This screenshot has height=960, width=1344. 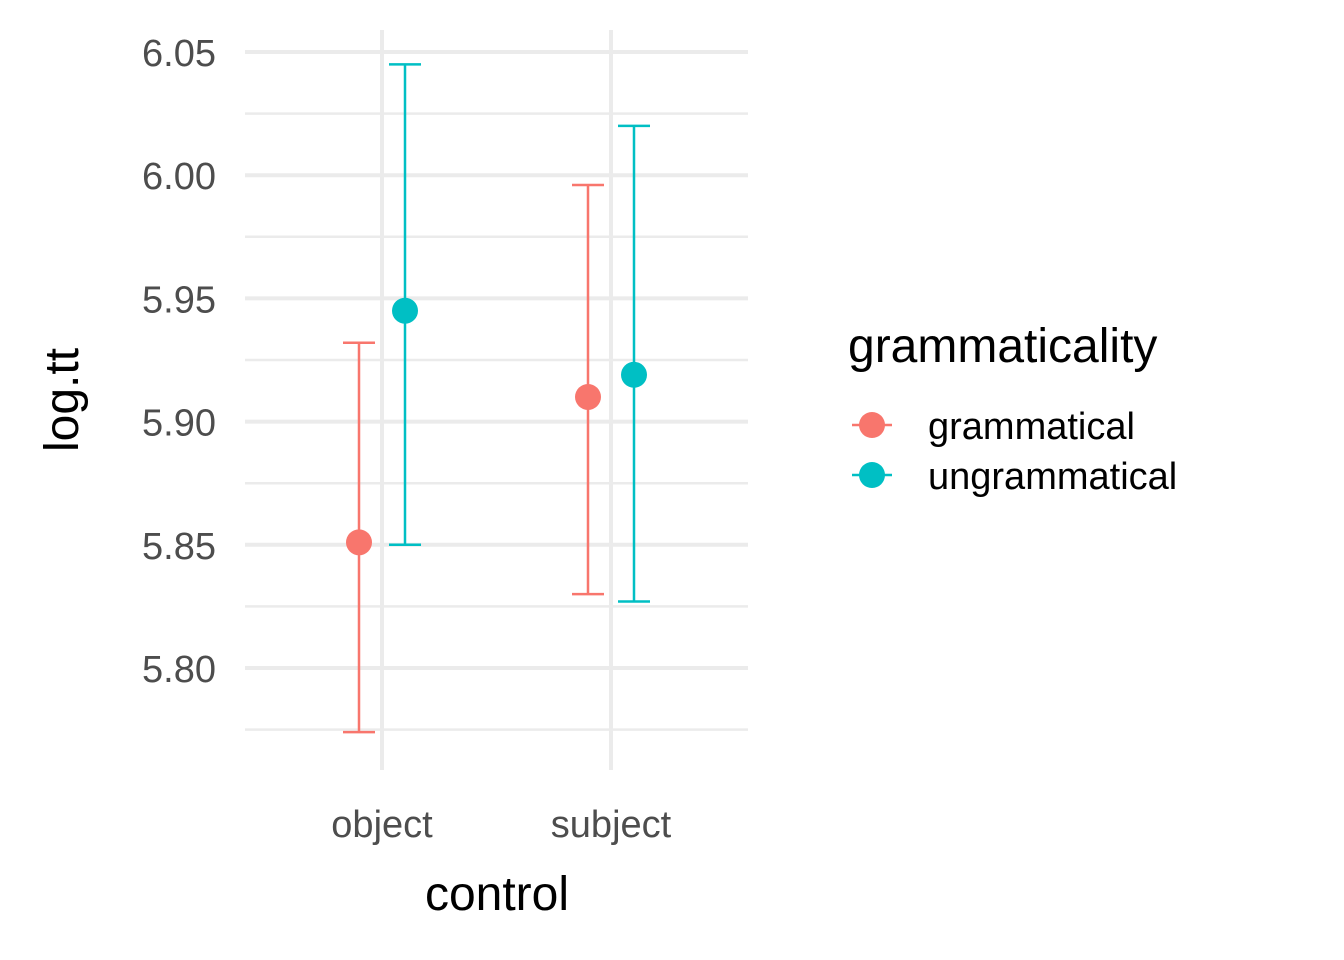 I want to click on y-axis-ticks: 5.80 5.85 5.90 5.95 6.00 6.05, so click(x=179, y=362).